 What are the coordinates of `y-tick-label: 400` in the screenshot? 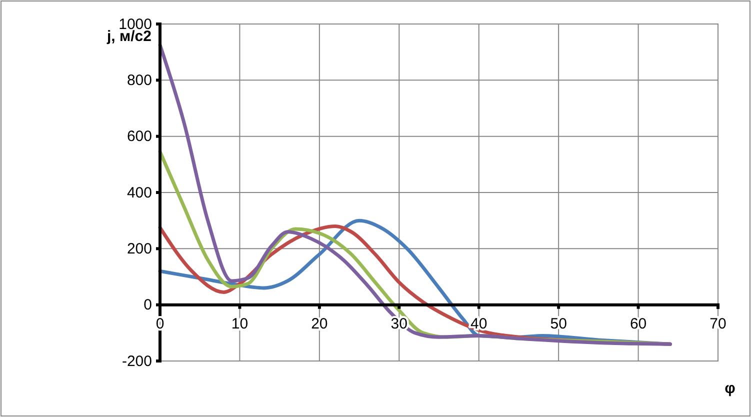 It's located at (139, 193).